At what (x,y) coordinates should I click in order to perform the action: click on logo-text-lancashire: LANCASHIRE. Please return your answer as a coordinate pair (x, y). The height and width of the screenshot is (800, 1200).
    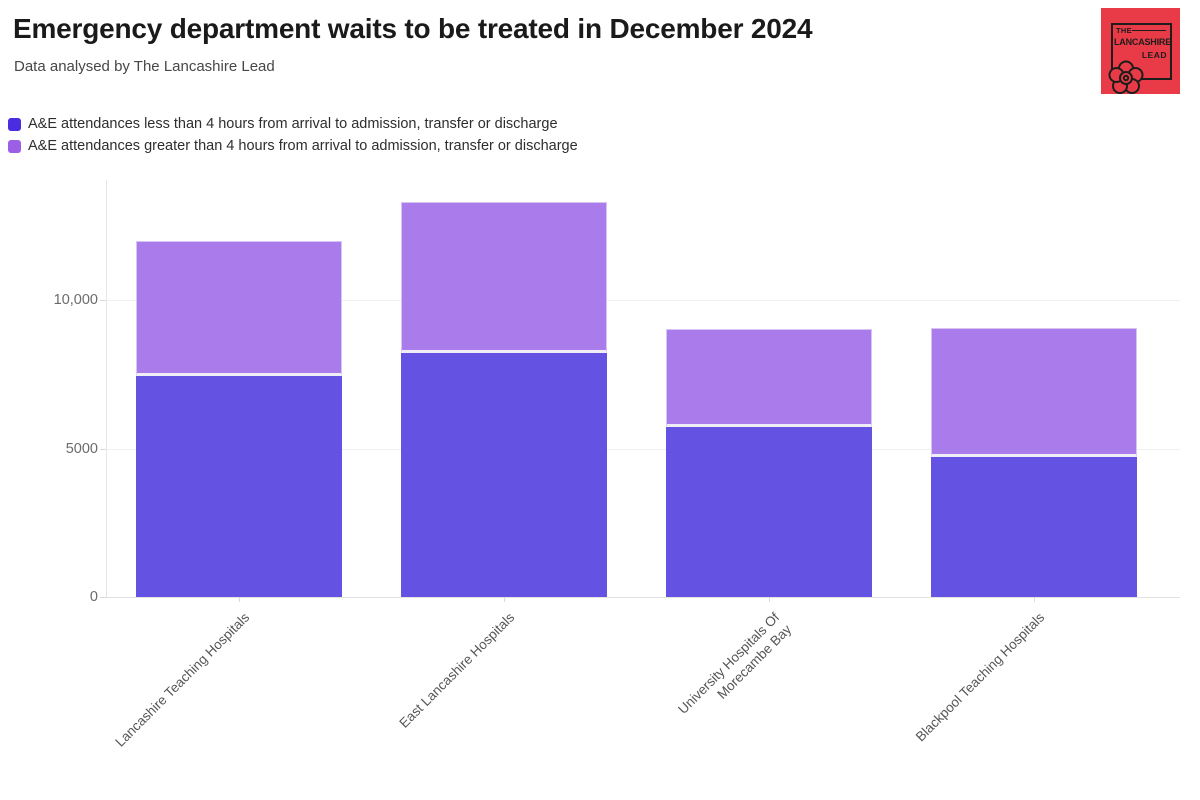
    Looking at the image, I should click on (1143, 42).